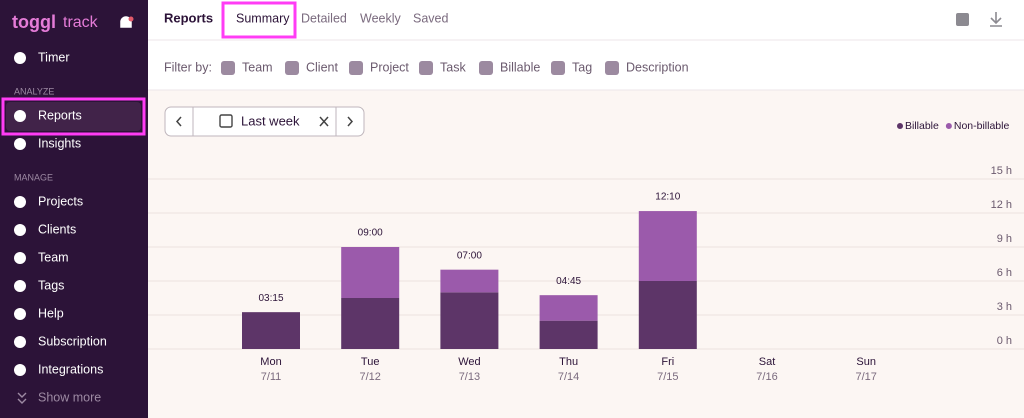  What do you see at coordinates (81, 22) in the screenshot?
I see `product: track` at bounding box center [81, 22].